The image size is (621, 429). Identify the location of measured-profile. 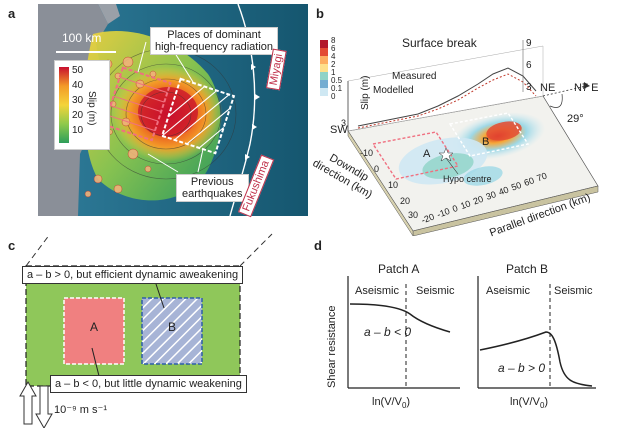
(447, 97).